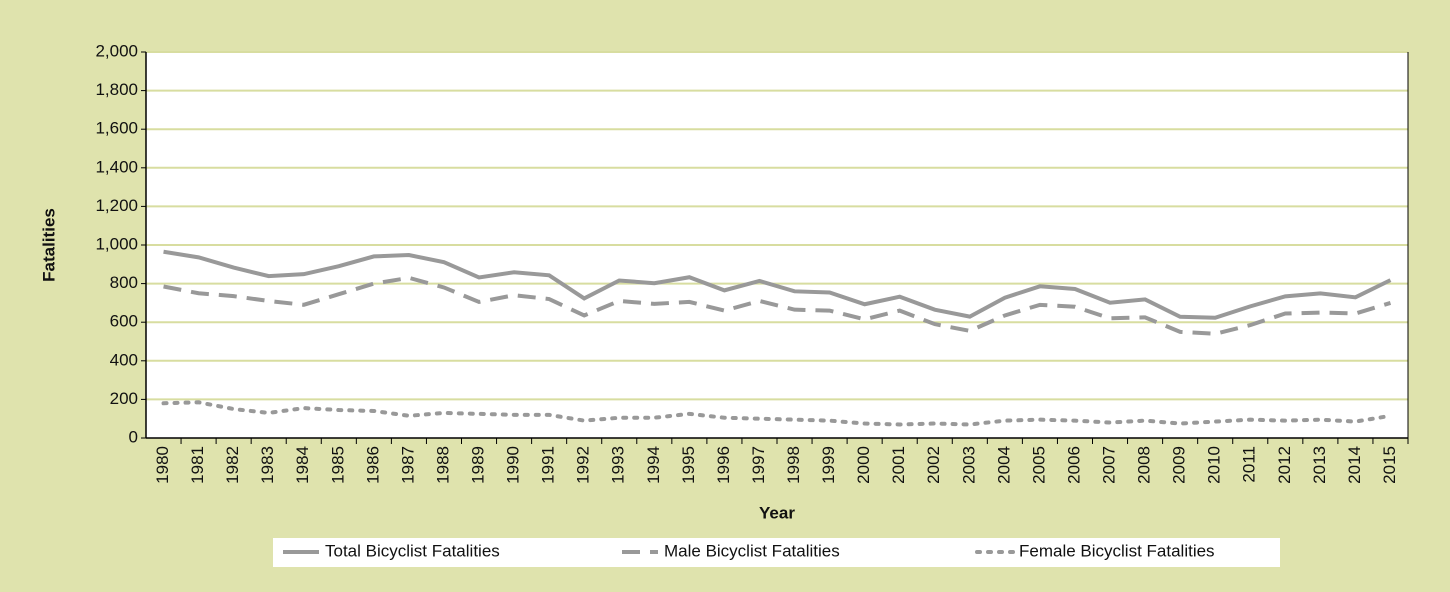  Describe the element at coordinates (337, 465) in the screenshot. I see `x-tick-label: 1985` at that location.